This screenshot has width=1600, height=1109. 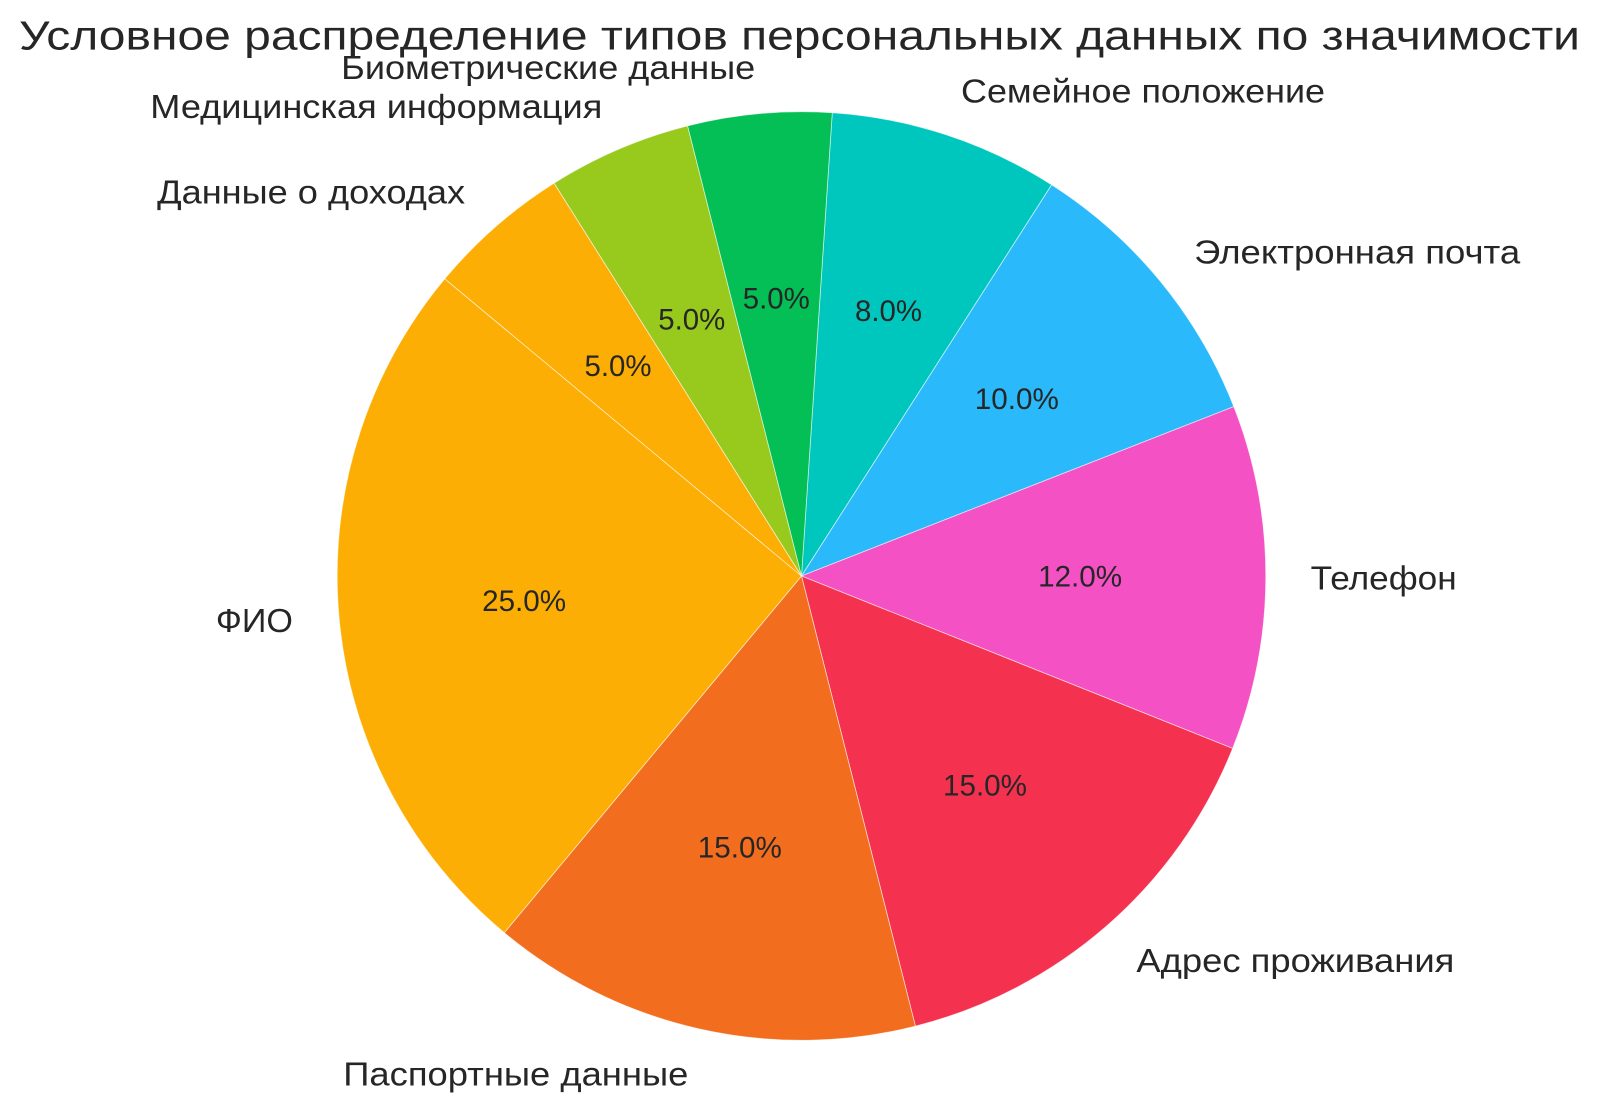 I want to click on svg-text: Семейное положение, so click(x=1143, y=91).